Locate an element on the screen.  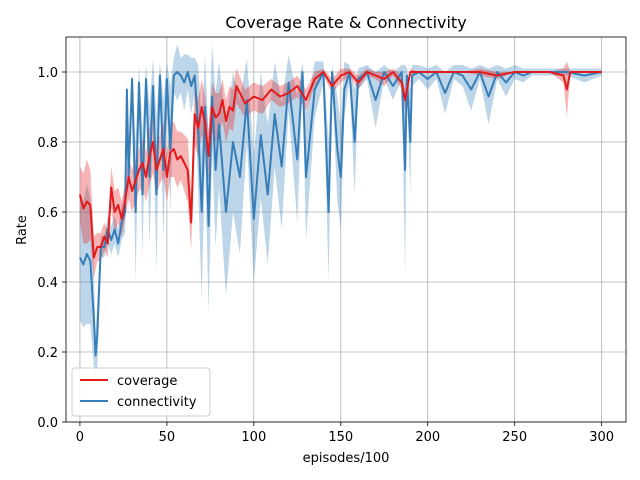
y-tick-label: 0.6 is located at coordinates (47, 213).